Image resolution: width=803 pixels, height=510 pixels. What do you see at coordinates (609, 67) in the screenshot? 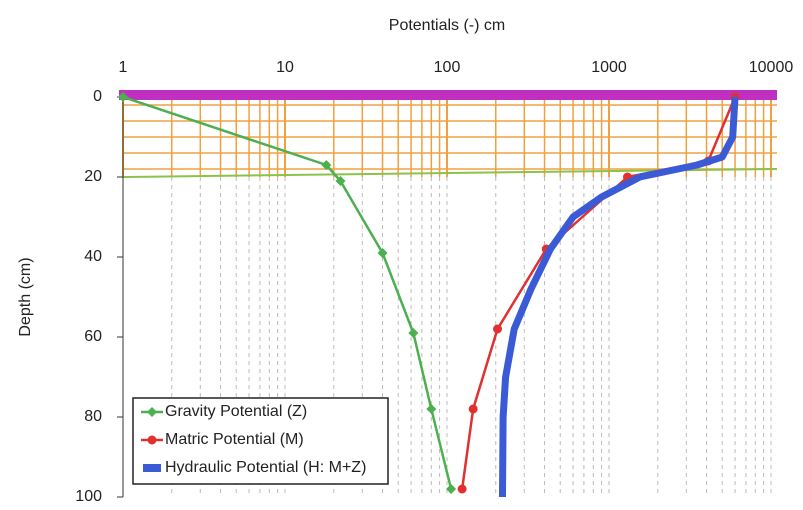
I see `x-tick-label: 1000` at bounding box center [609, 67].